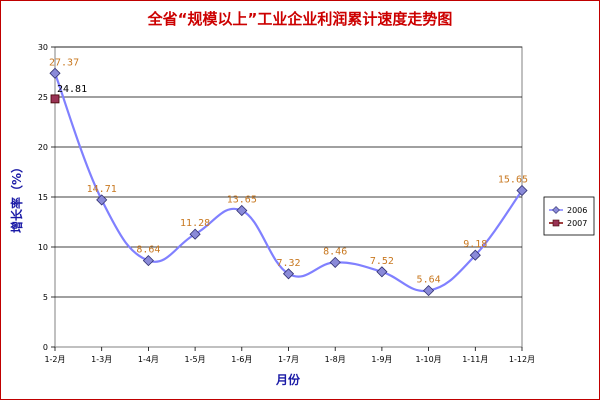 This screenshot has height=400, width=600. I want to click on y-tick-label: 0, so click(45, 347).